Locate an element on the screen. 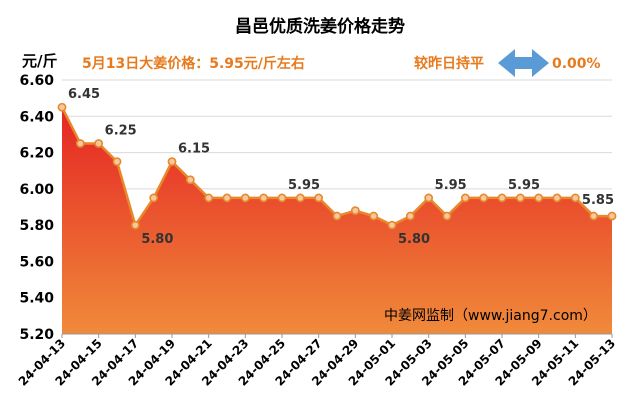 This screenshot has height=410, width=640. y-tick-label: 6.60 is located at coordinates (36, 81).